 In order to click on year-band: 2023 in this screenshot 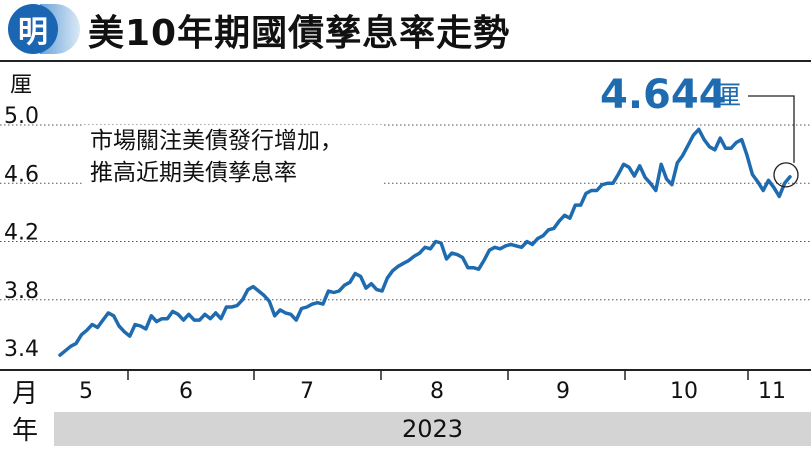, I will do `click(432, 429)`.